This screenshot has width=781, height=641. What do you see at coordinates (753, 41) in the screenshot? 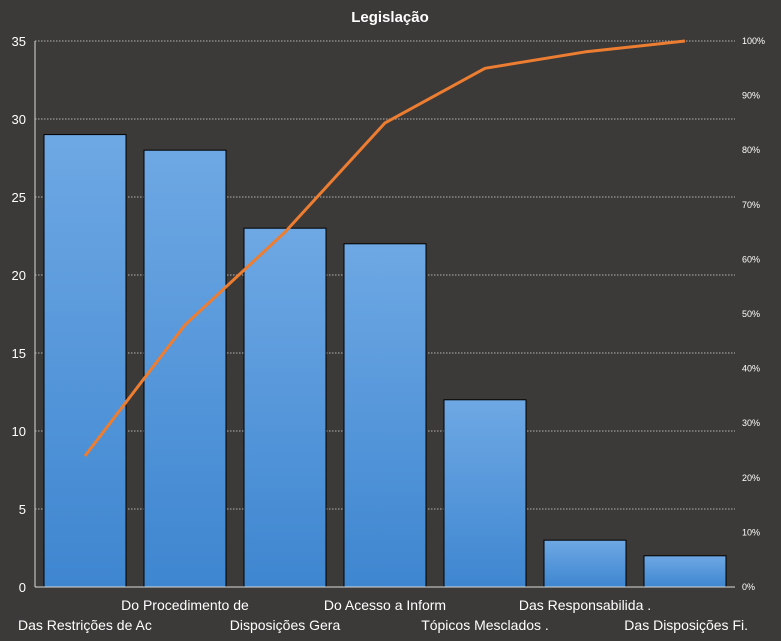
I see `y2-tick-label: 100%` at bounding box center [753, 41].